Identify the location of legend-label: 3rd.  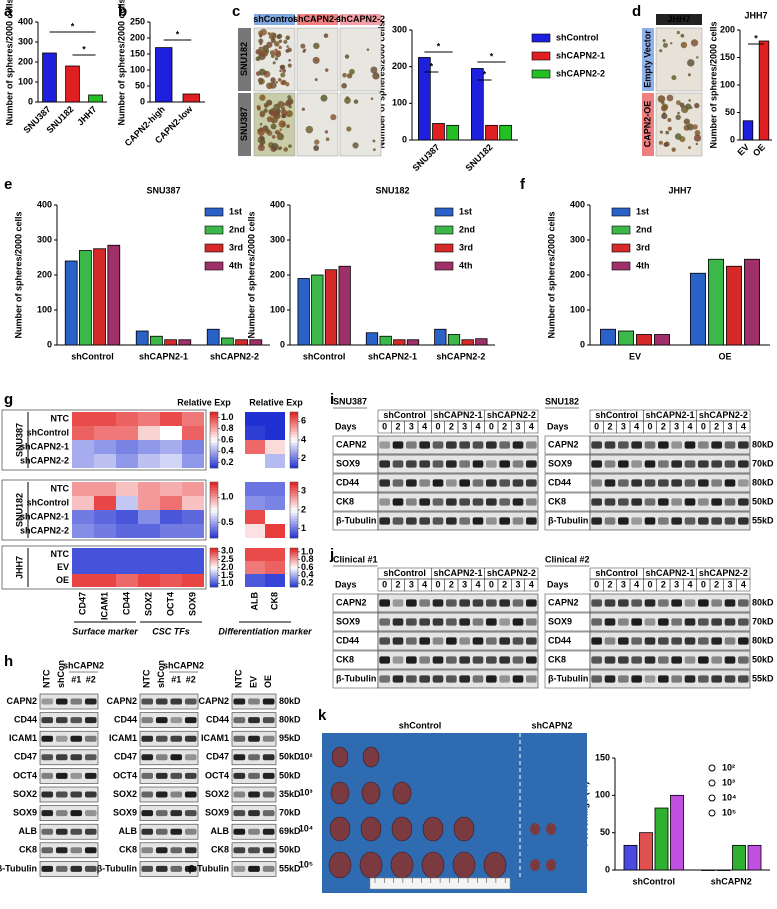
(643, 247).